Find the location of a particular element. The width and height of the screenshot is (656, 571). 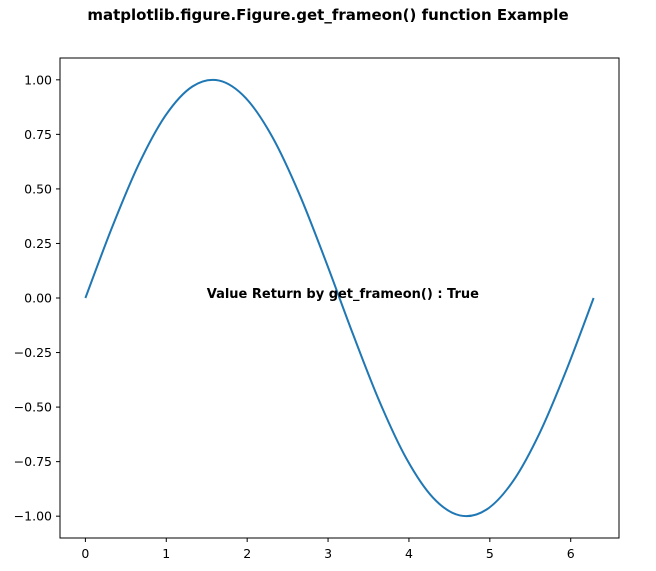

y-tick-label: −0.75 is located at coordinates (33, 461).